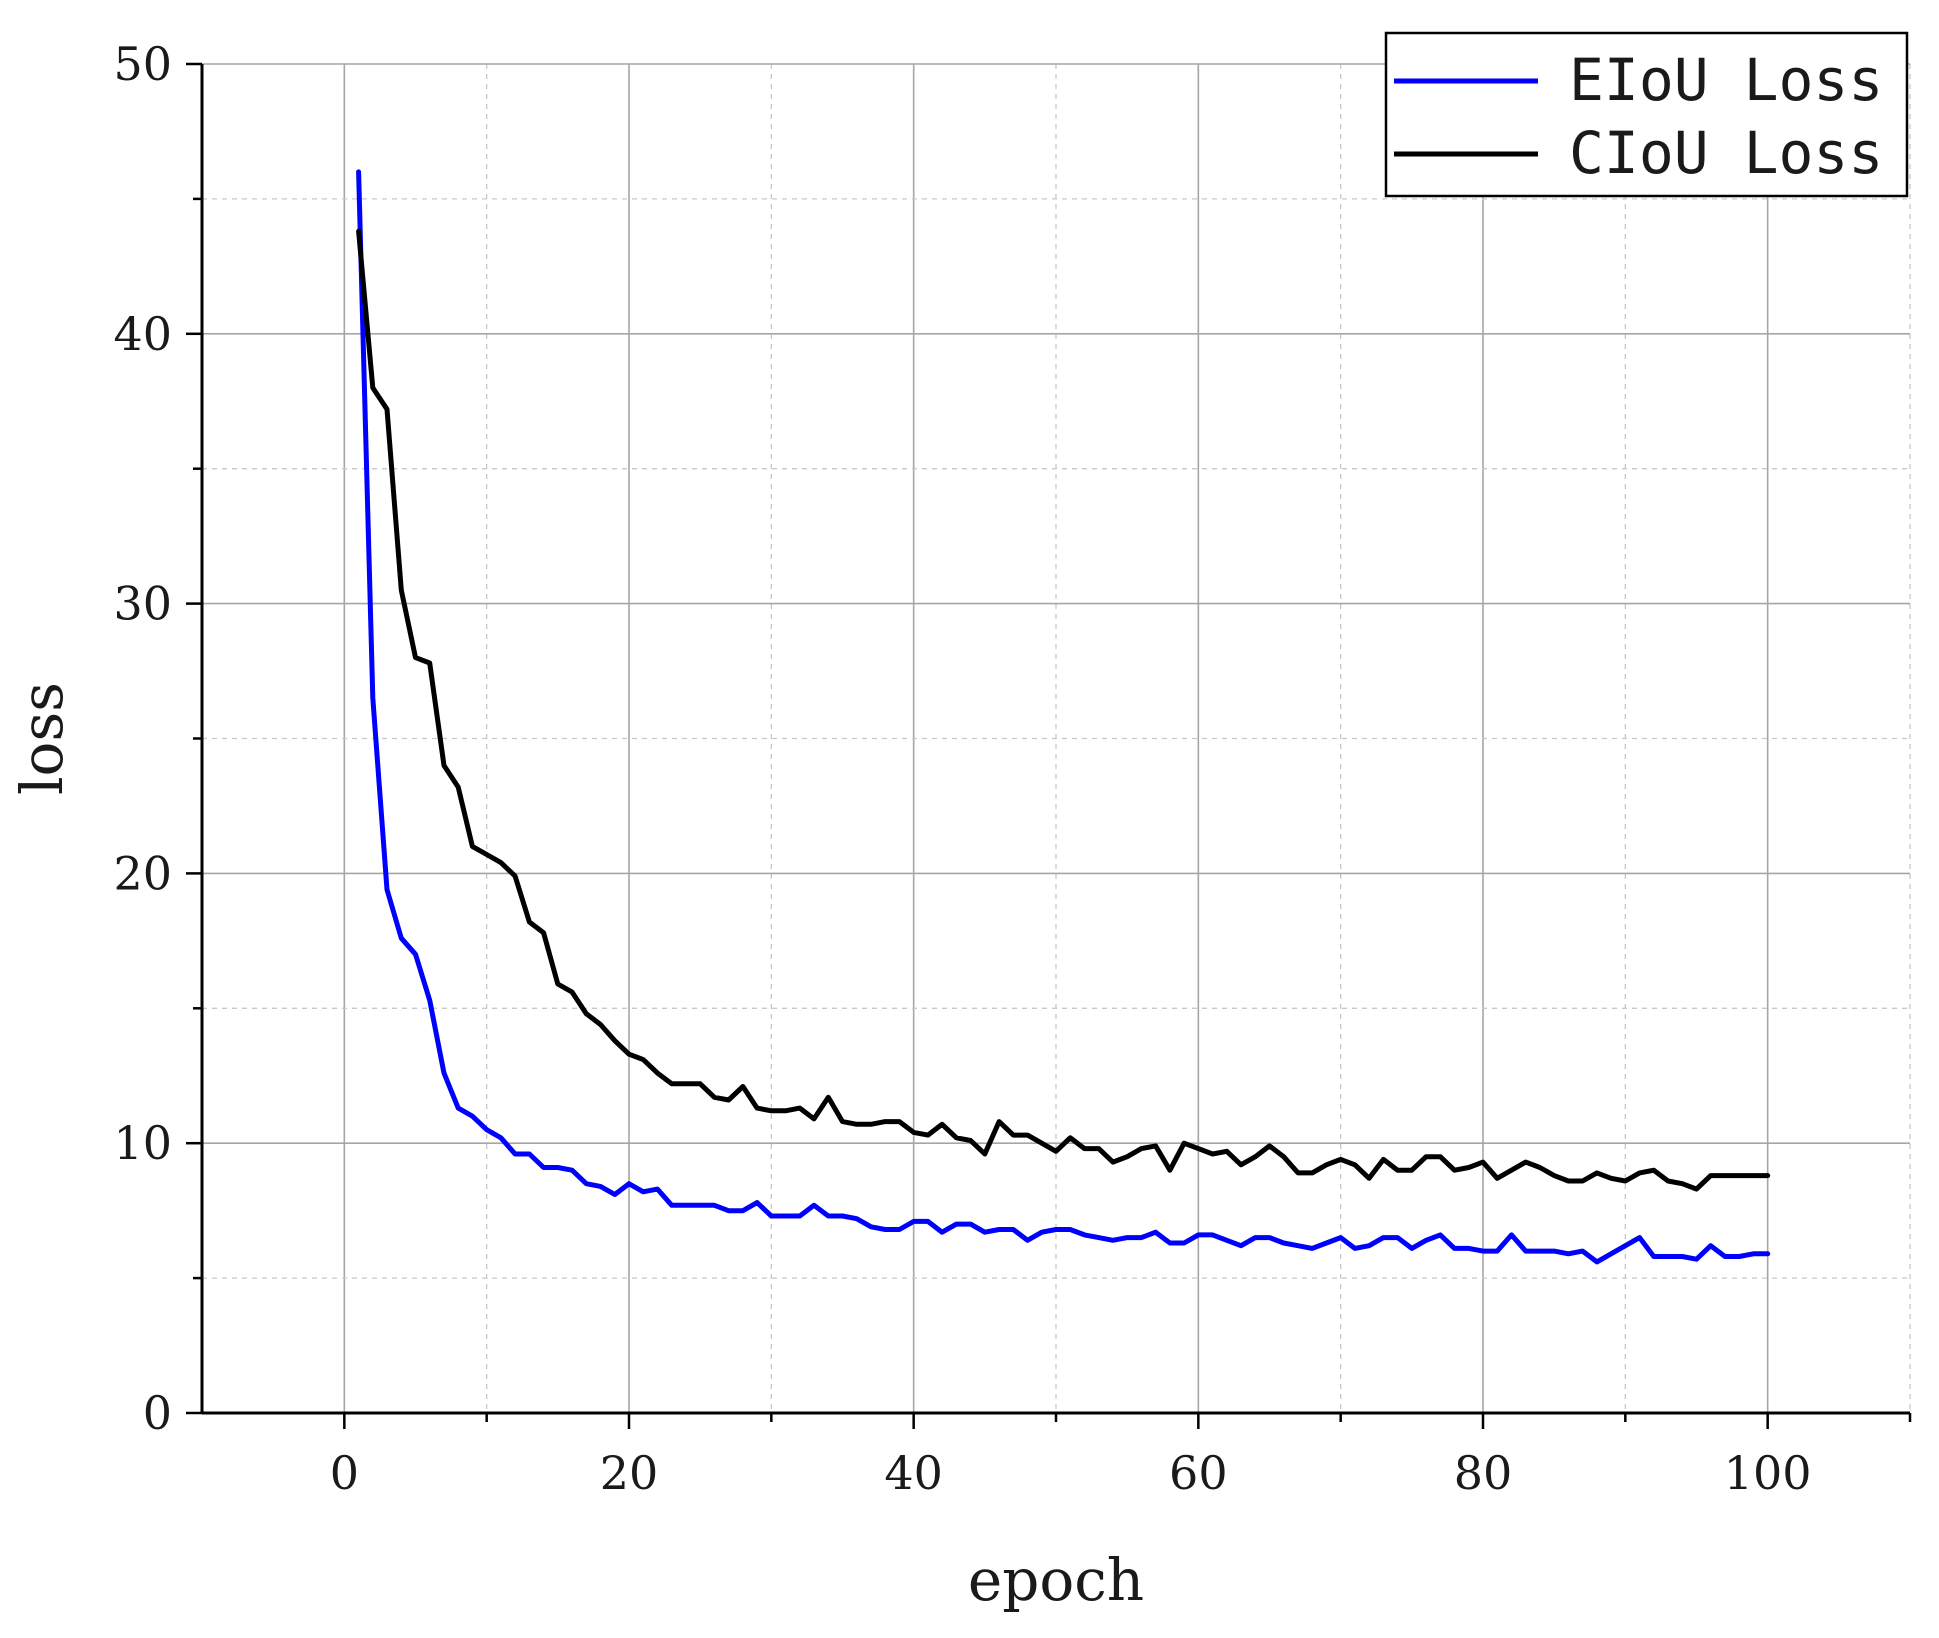 This screenshot has height=1638, width=1939. I want to click on x-tick-label-80: 80, so click(1483, 1473).